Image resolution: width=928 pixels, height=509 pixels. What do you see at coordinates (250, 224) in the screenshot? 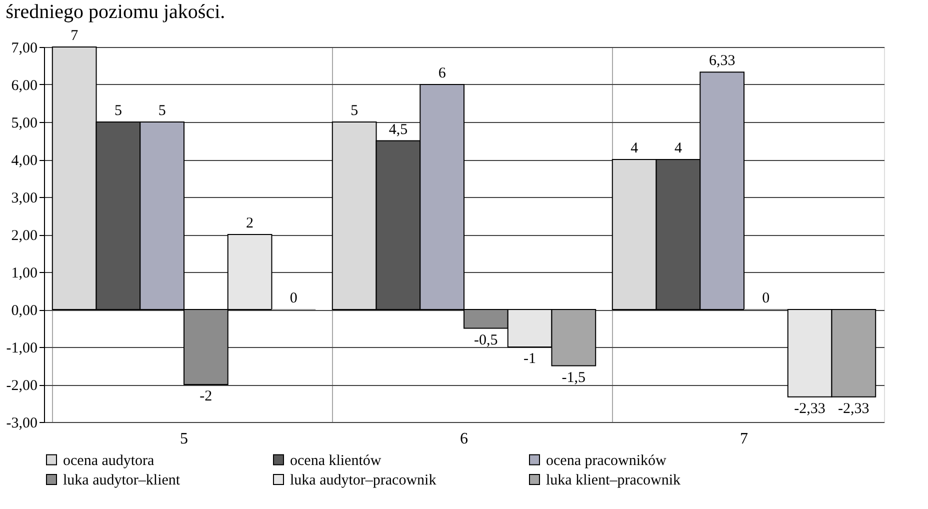
I see `data-label: 2` at bounding box center [250, 224].